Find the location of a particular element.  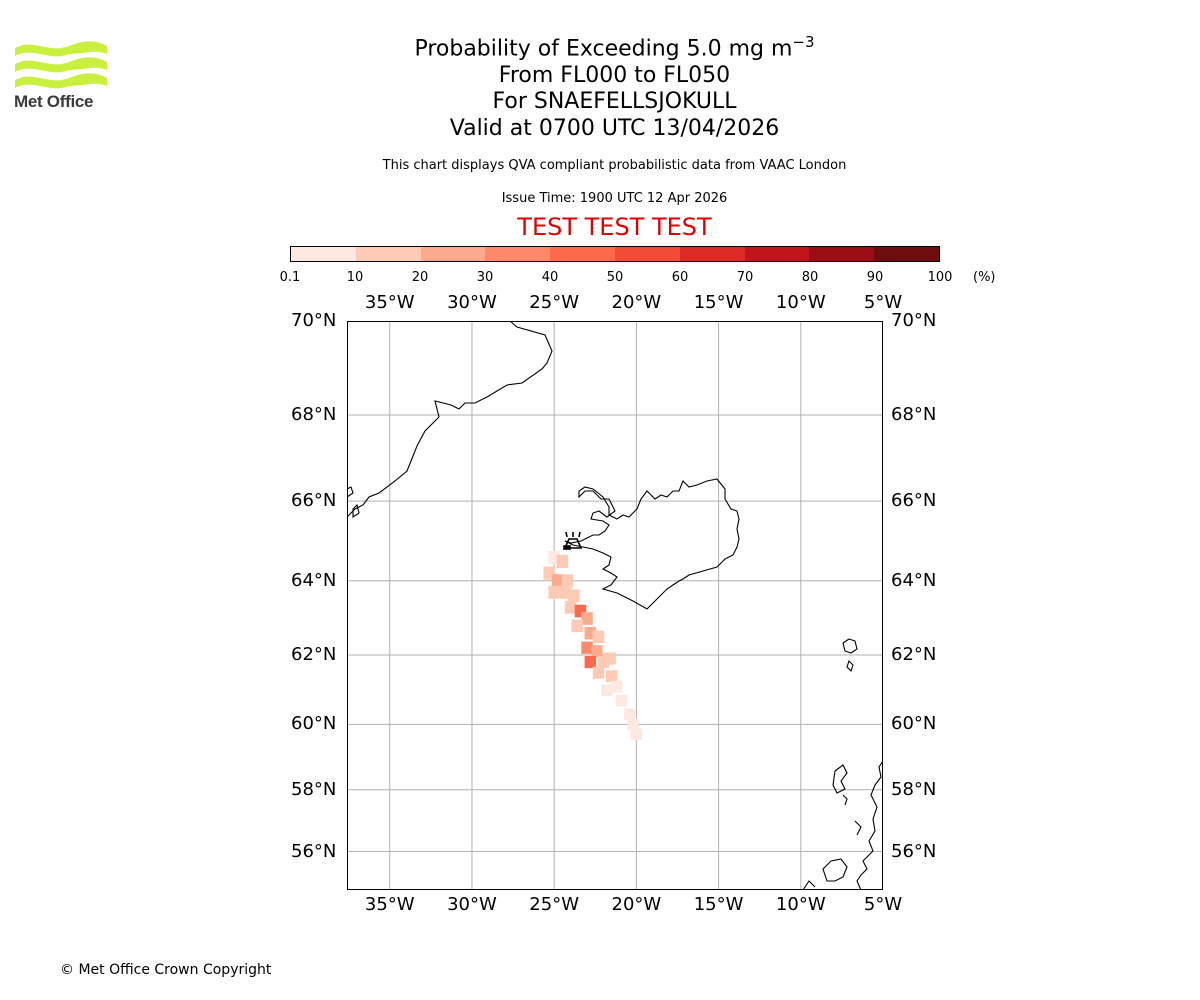

volcano-name: For SNAEFELLSJOKULL is located at coordinates (614, 101).